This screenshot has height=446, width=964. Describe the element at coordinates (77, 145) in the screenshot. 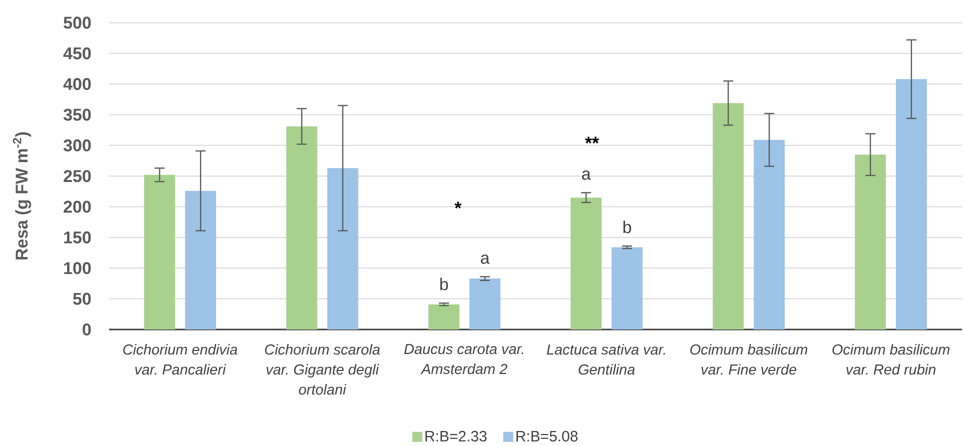

I see `y-tick-label: 300` at that location.